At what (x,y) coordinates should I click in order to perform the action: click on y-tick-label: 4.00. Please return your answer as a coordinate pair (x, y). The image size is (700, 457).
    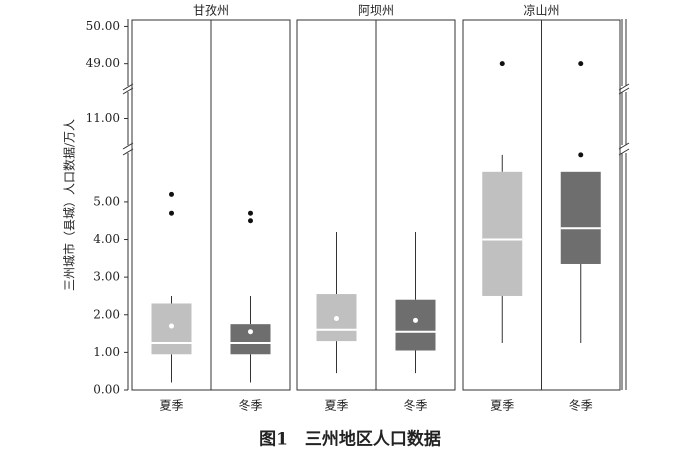
    Looking at the image, I should click on (106, 239).